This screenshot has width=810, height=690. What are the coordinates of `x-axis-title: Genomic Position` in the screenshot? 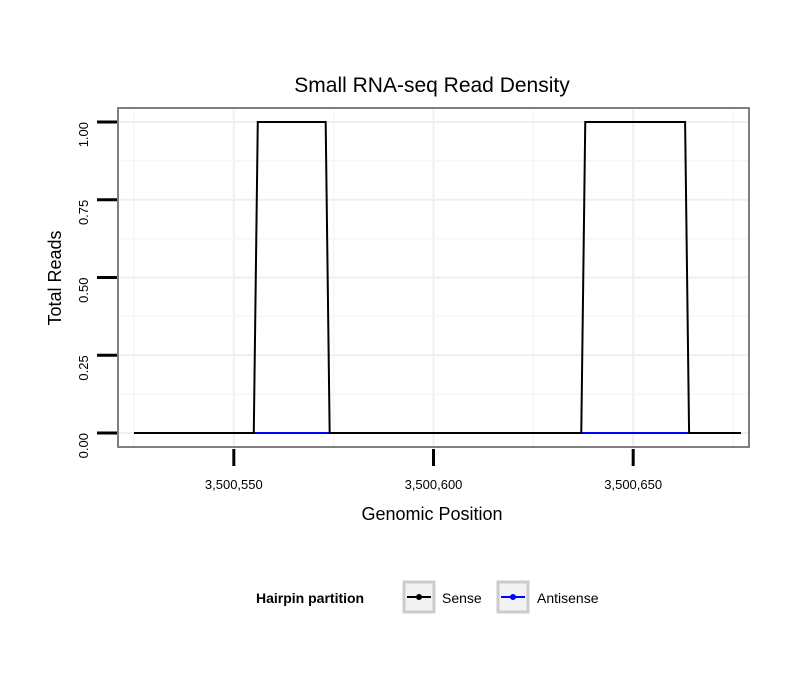 It's located at (431, 514).